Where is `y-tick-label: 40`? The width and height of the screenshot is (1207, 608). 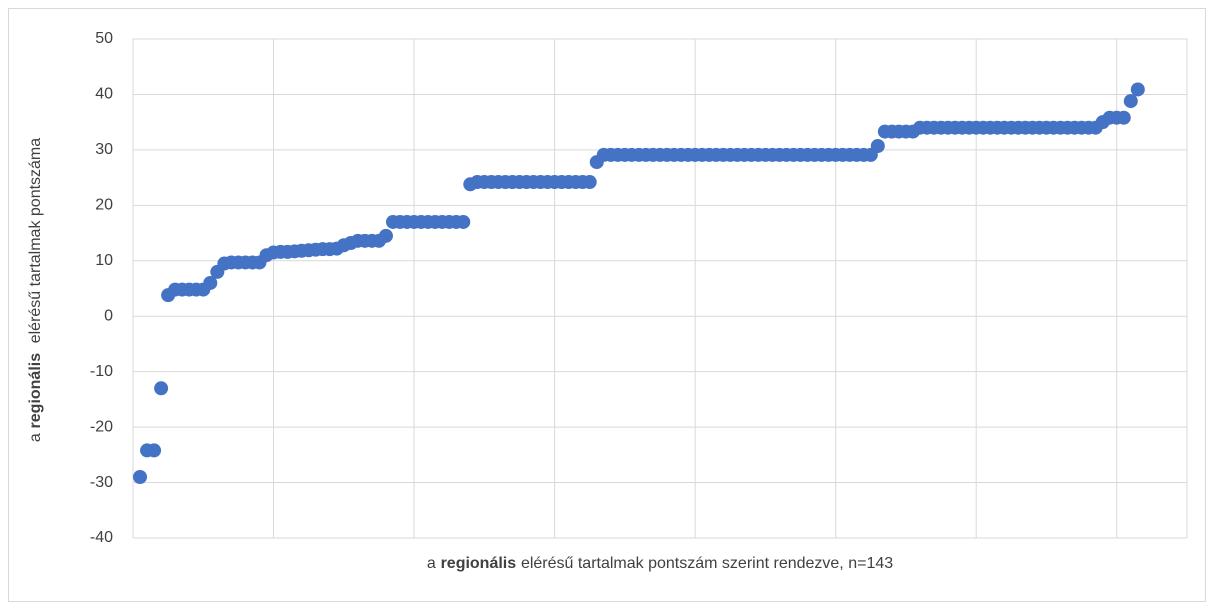
y-tick-label: 40 is located at coordinates (104, 94).